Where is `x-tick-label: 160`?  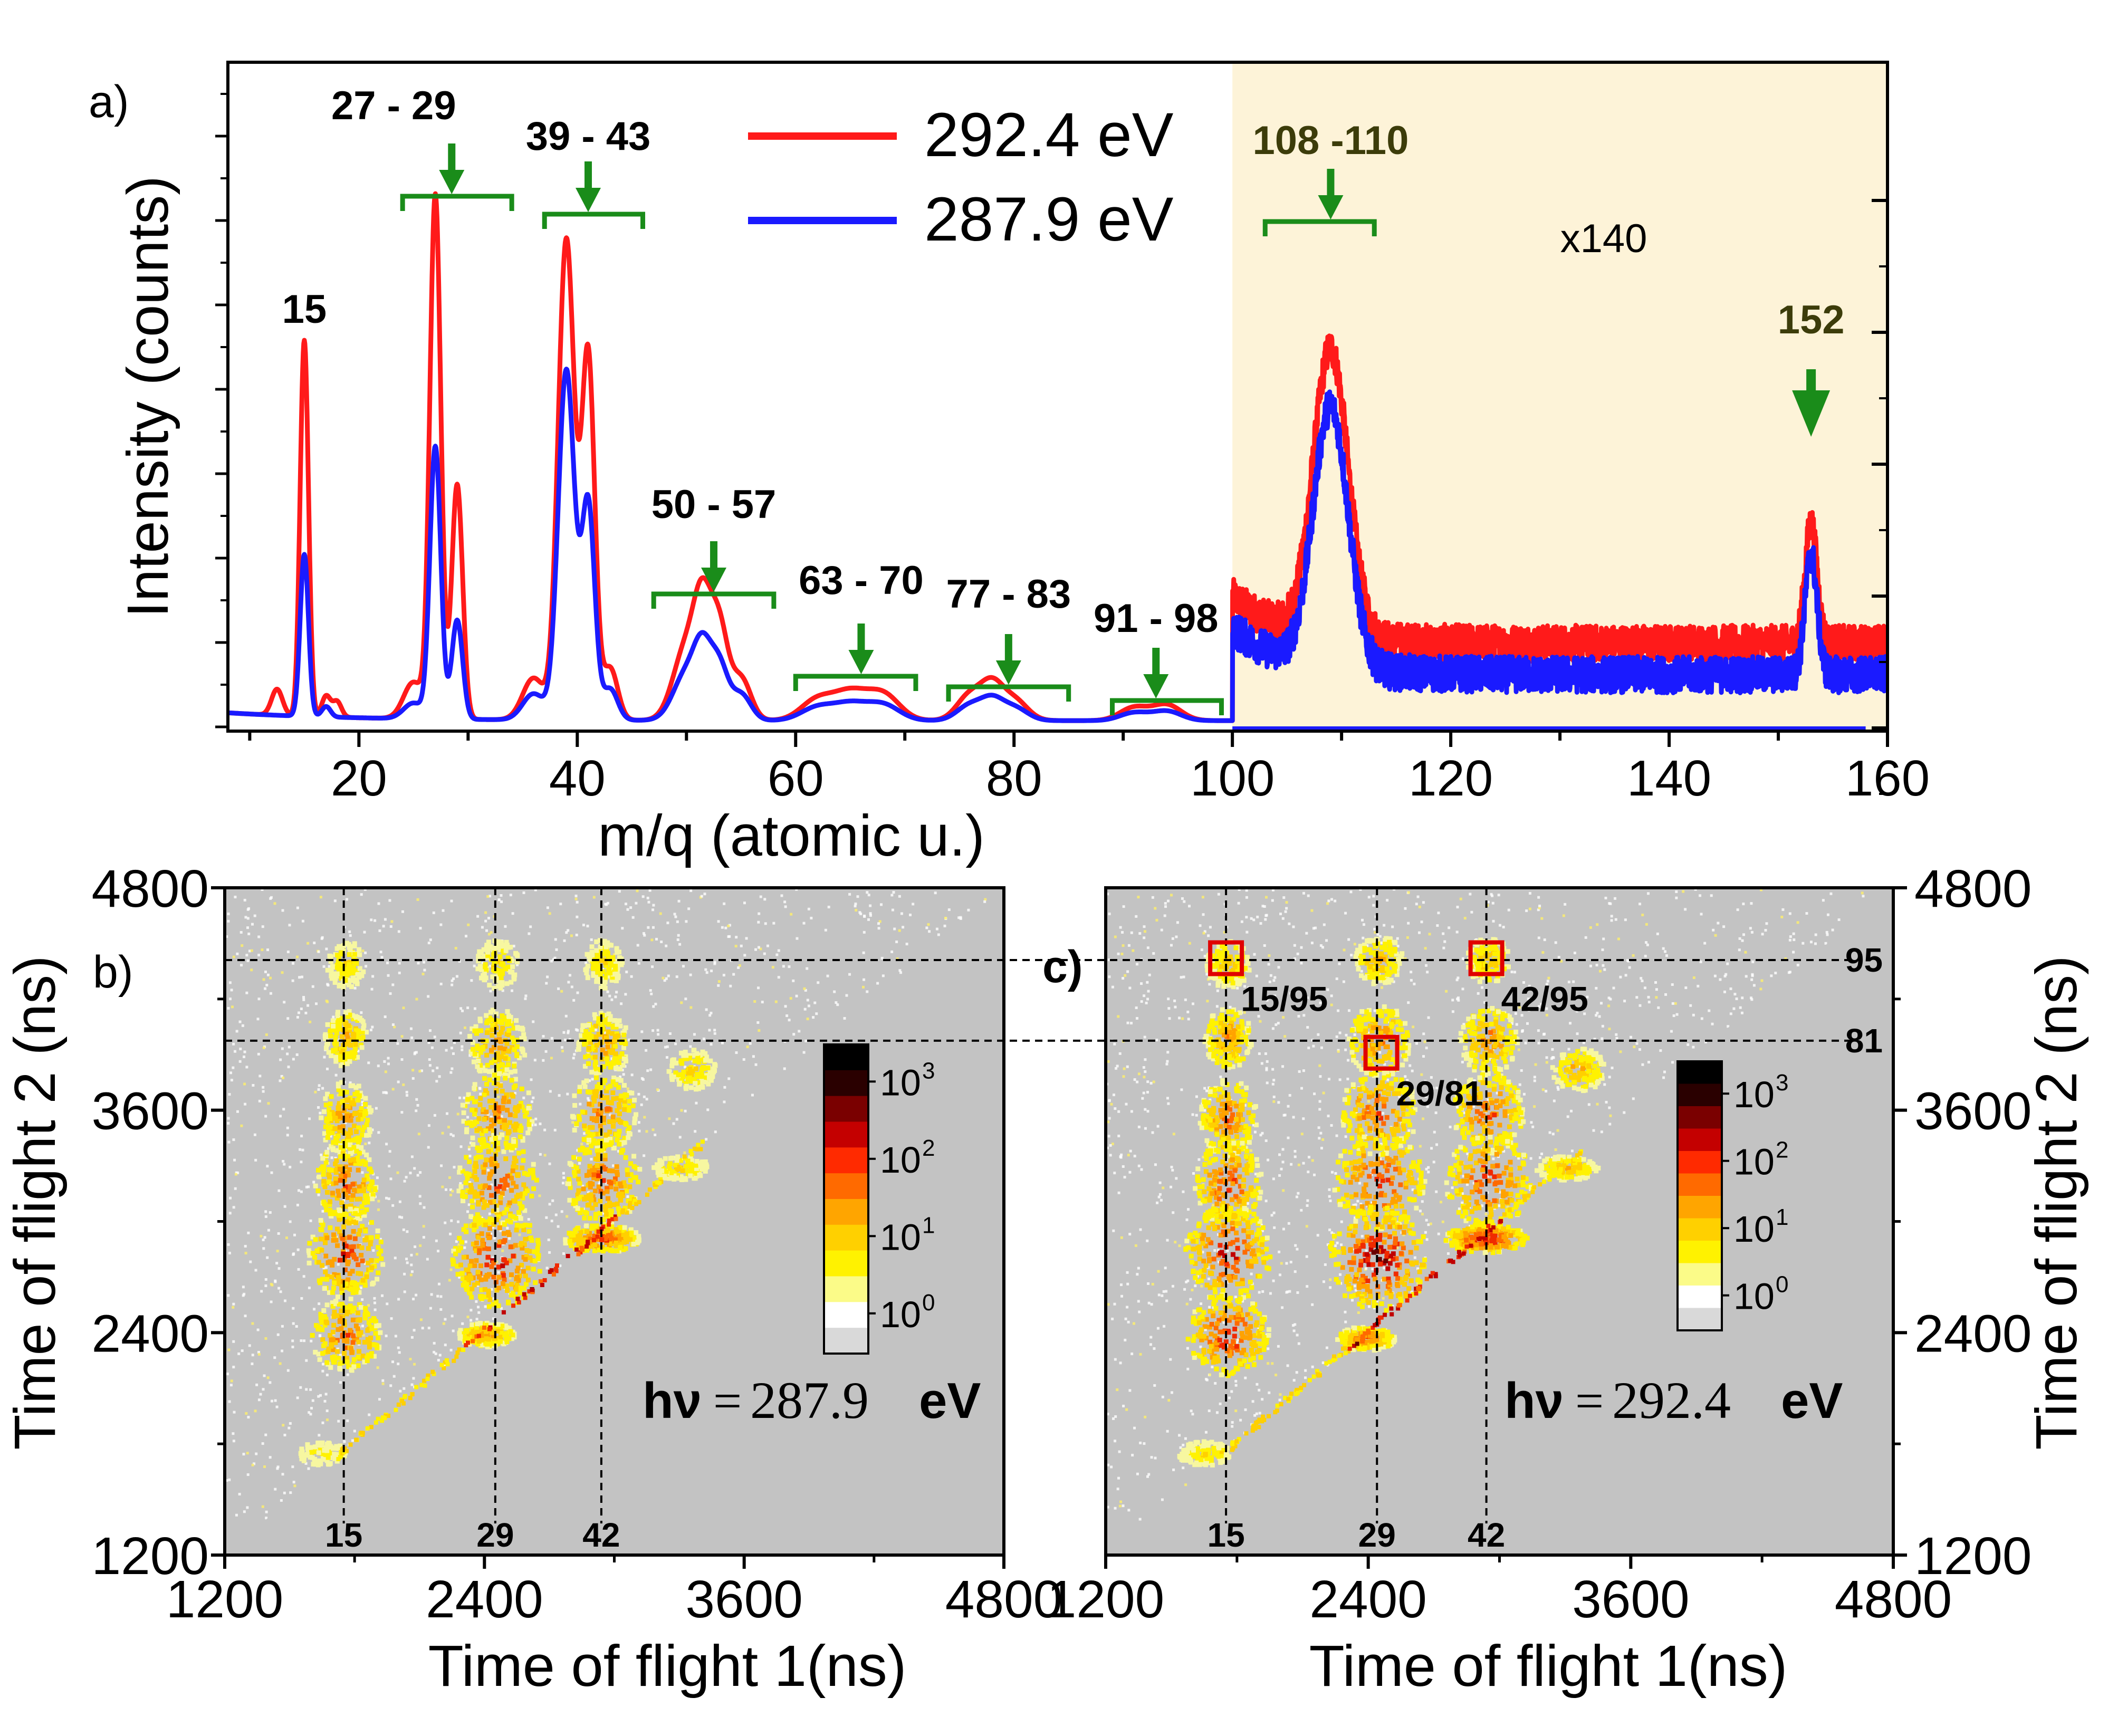 x-tick-label: 160 is located at coordinates (1887, 778).